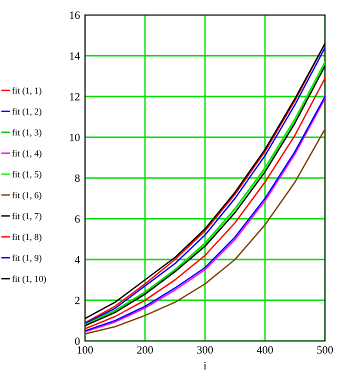  I want to click on y-tick-label: 12, so click(75, 96).